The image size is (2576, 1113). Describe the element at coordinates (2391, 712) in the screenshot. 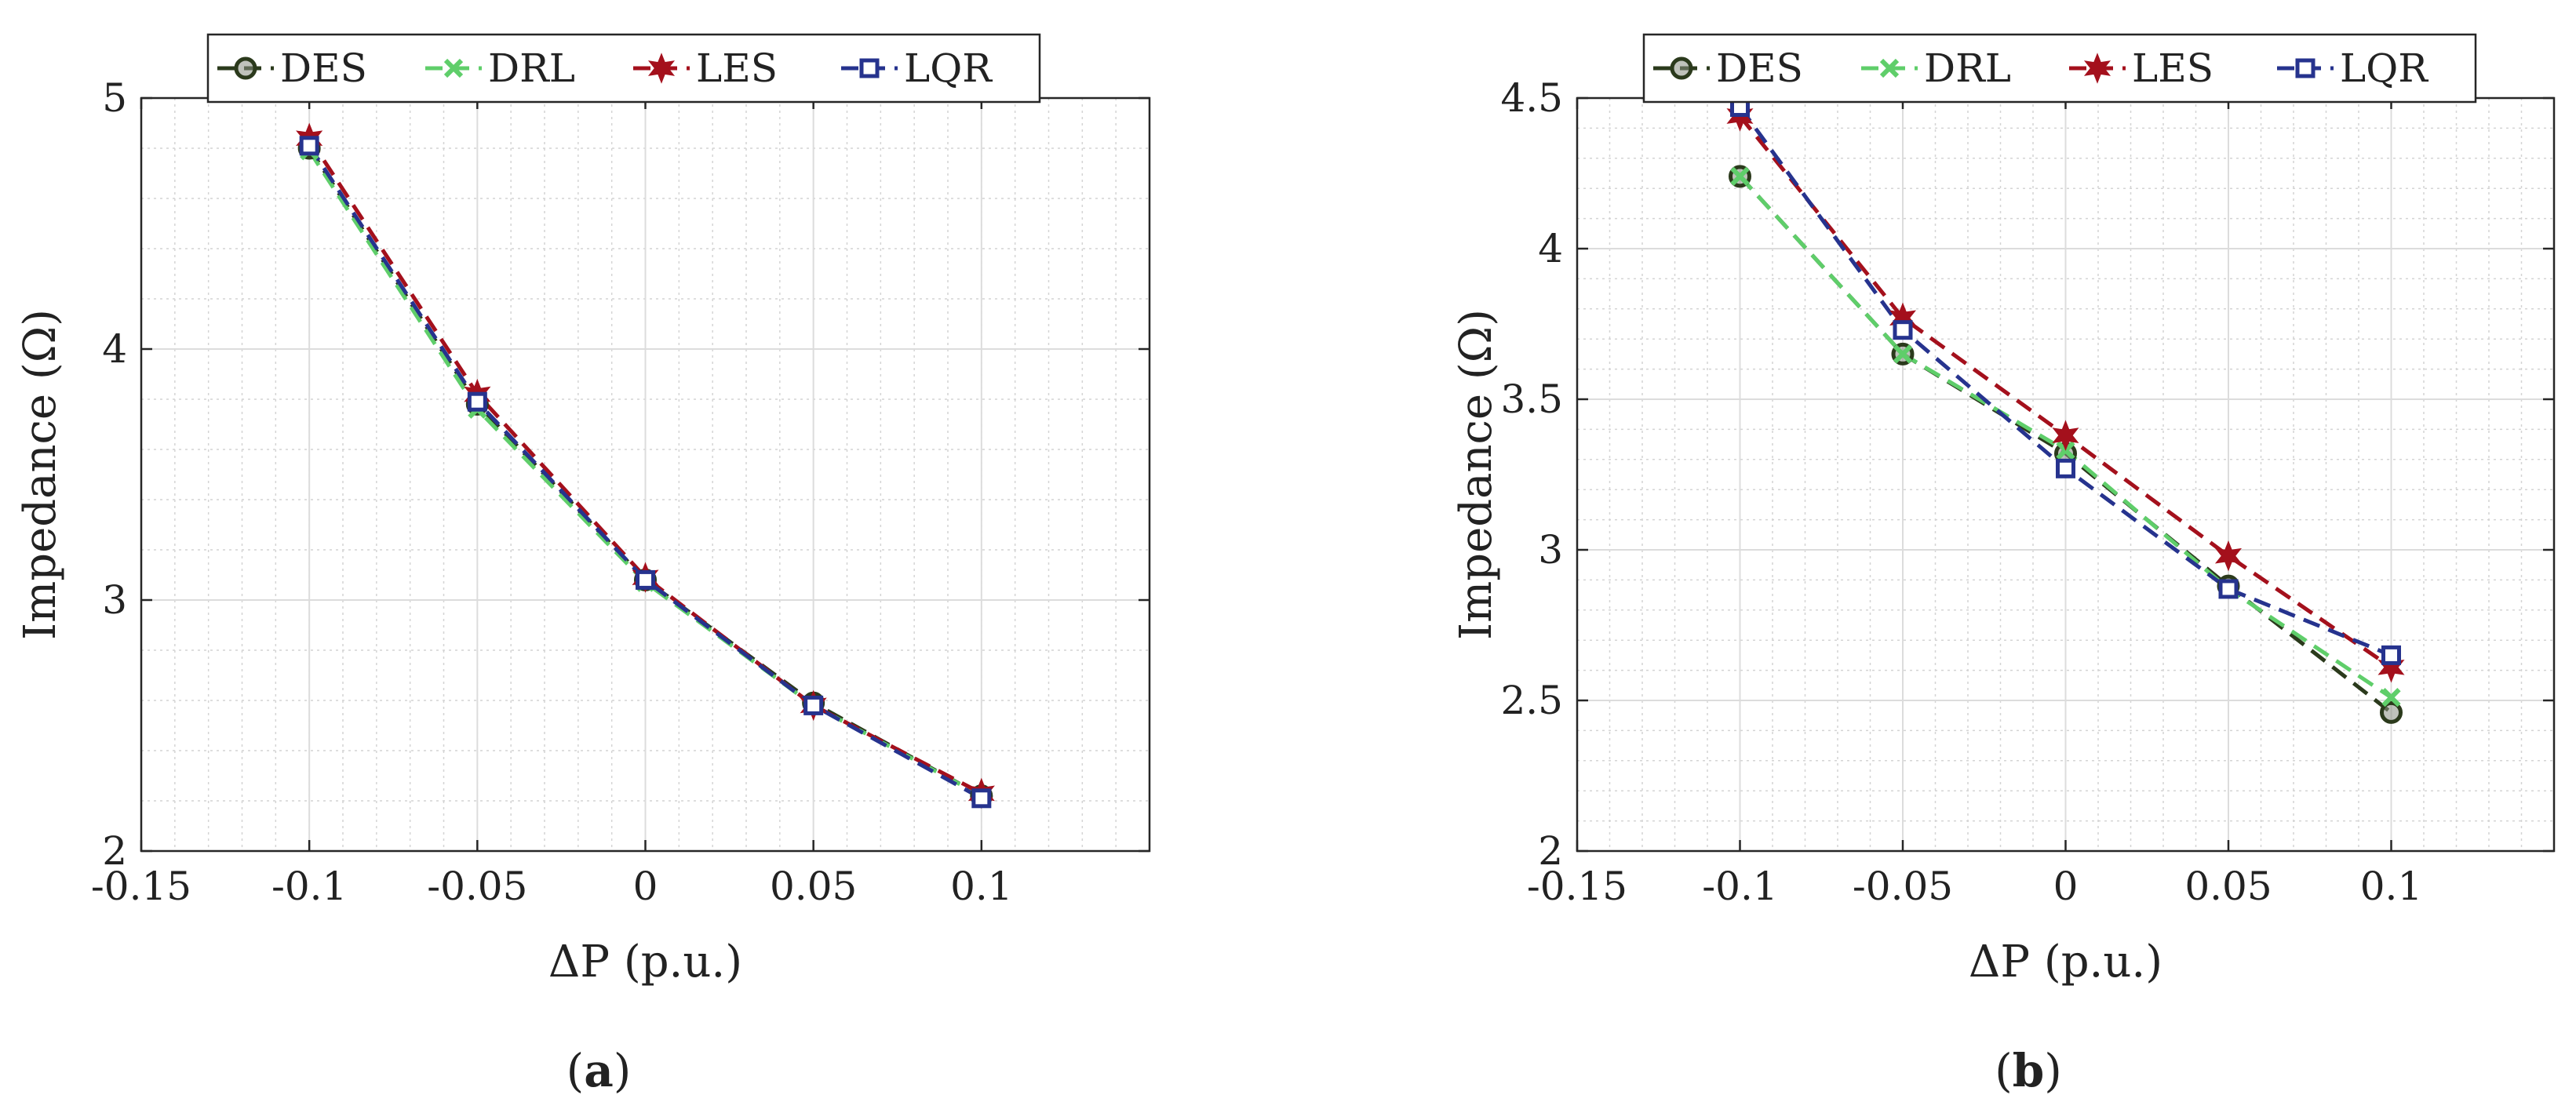

I see `data-point-des` at that location.